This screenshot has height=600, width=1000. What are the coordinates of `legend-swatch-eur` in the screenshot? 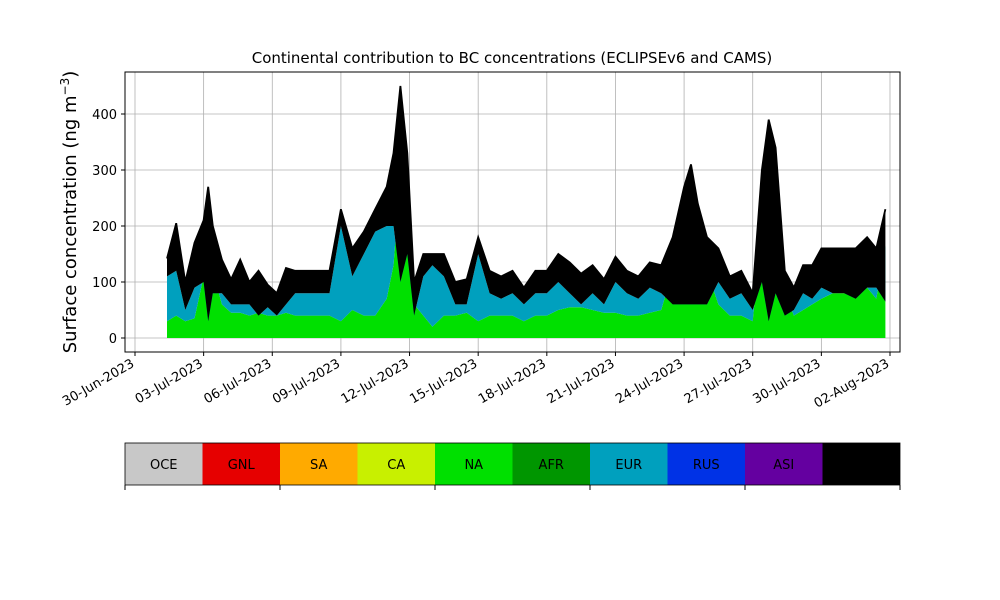 It's located at (629, 464).